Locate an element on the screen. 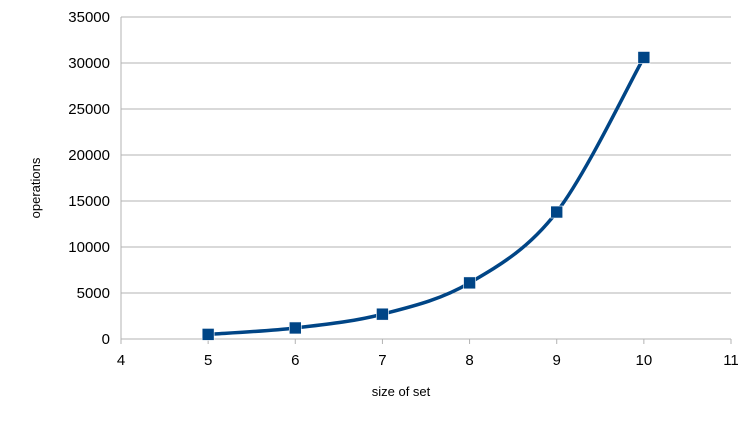 This screenshot has width=756, height=425. x-tick-label: 4 is located at coordinates (121, 360).